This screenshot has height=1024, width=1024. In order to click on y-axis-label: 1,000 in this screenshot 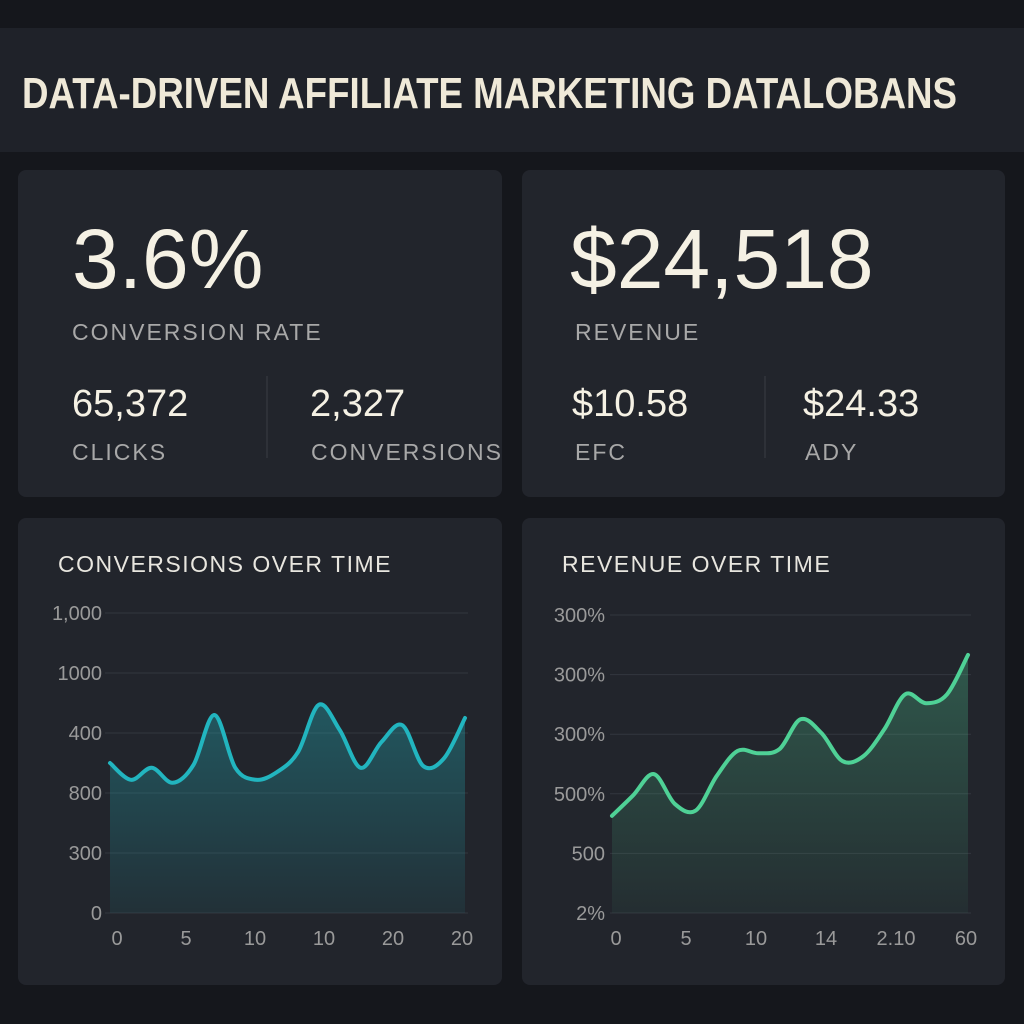, I will do `click(77, 614)`.